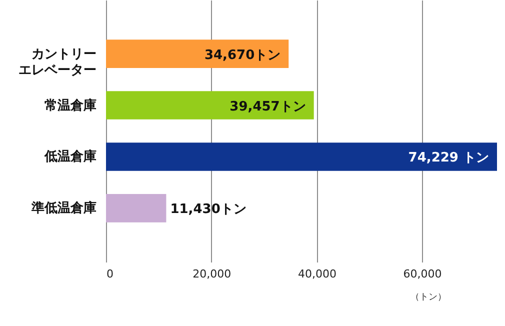 The image size is (505, 326). What do you see at coordinates (212, 274) in the screenshot?
I see `x-tick-label: 20,000` at bounding box center [212, 274].